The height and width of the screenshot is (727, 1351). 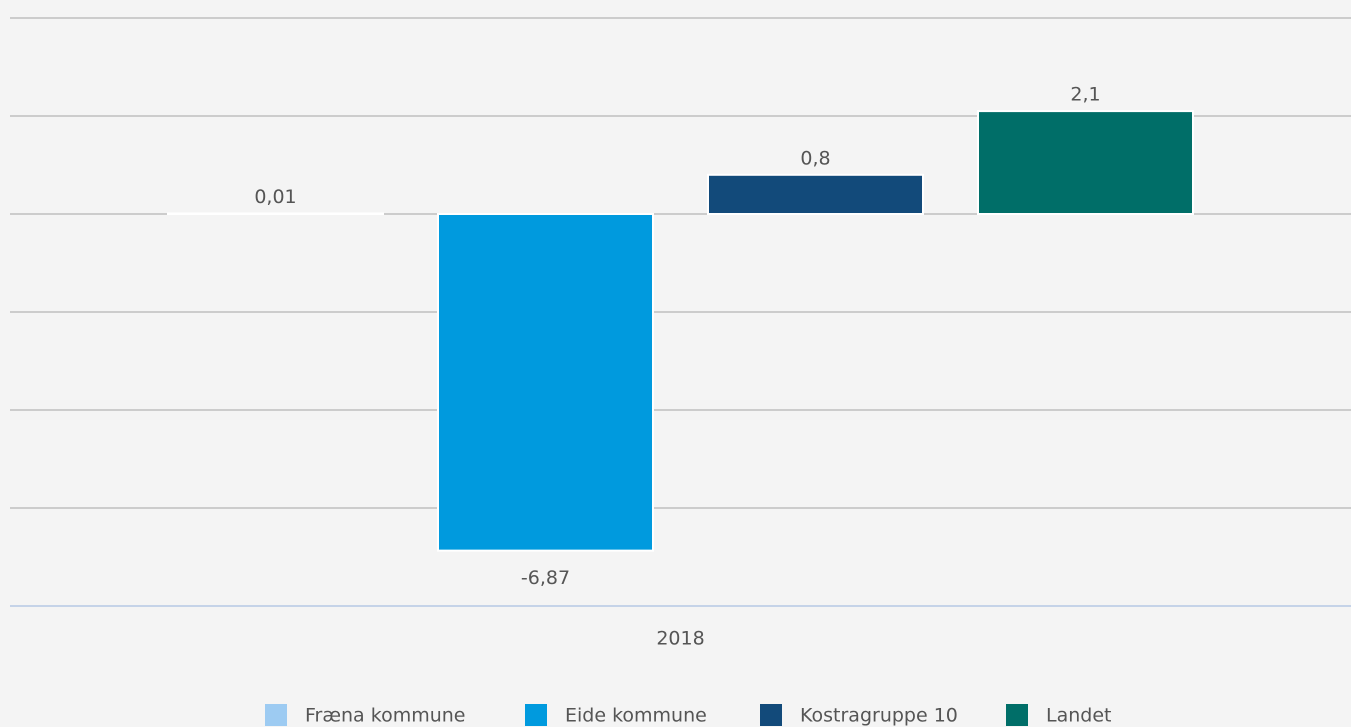 What do you see at coordinates (680, 639) in the screenshot?
I see `x-tick-label: 2018` at bounding box center [680, 639].